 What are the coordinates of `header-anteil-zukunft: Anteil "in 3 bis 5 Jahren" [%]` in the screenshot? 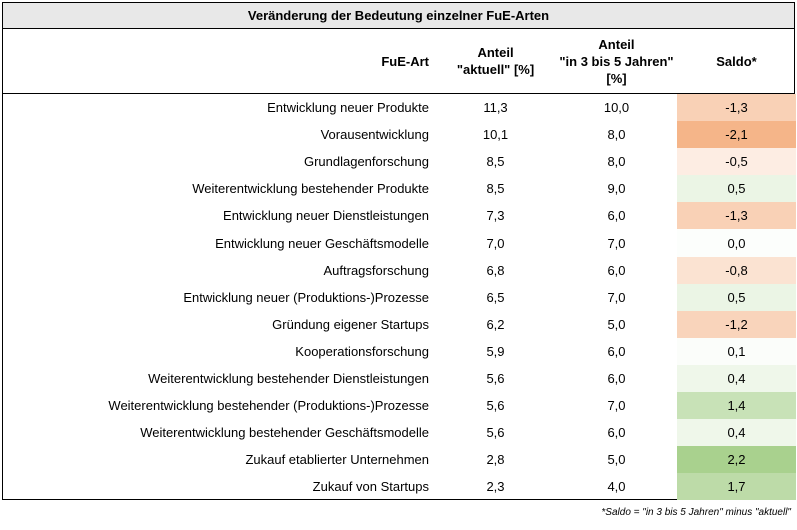 It's located at (616, 61).